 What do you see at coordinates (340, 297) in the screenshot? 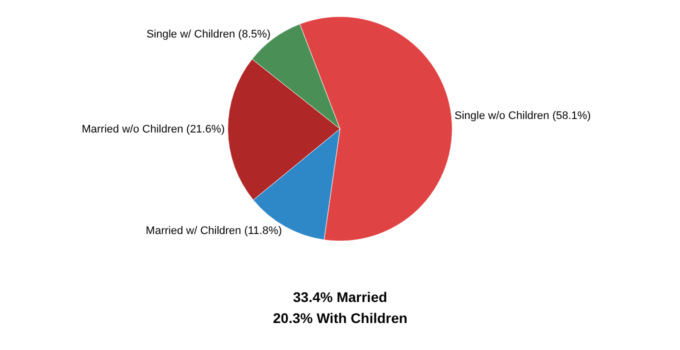
I see `text: 33.4% Married` at bounding box center [340, 297].